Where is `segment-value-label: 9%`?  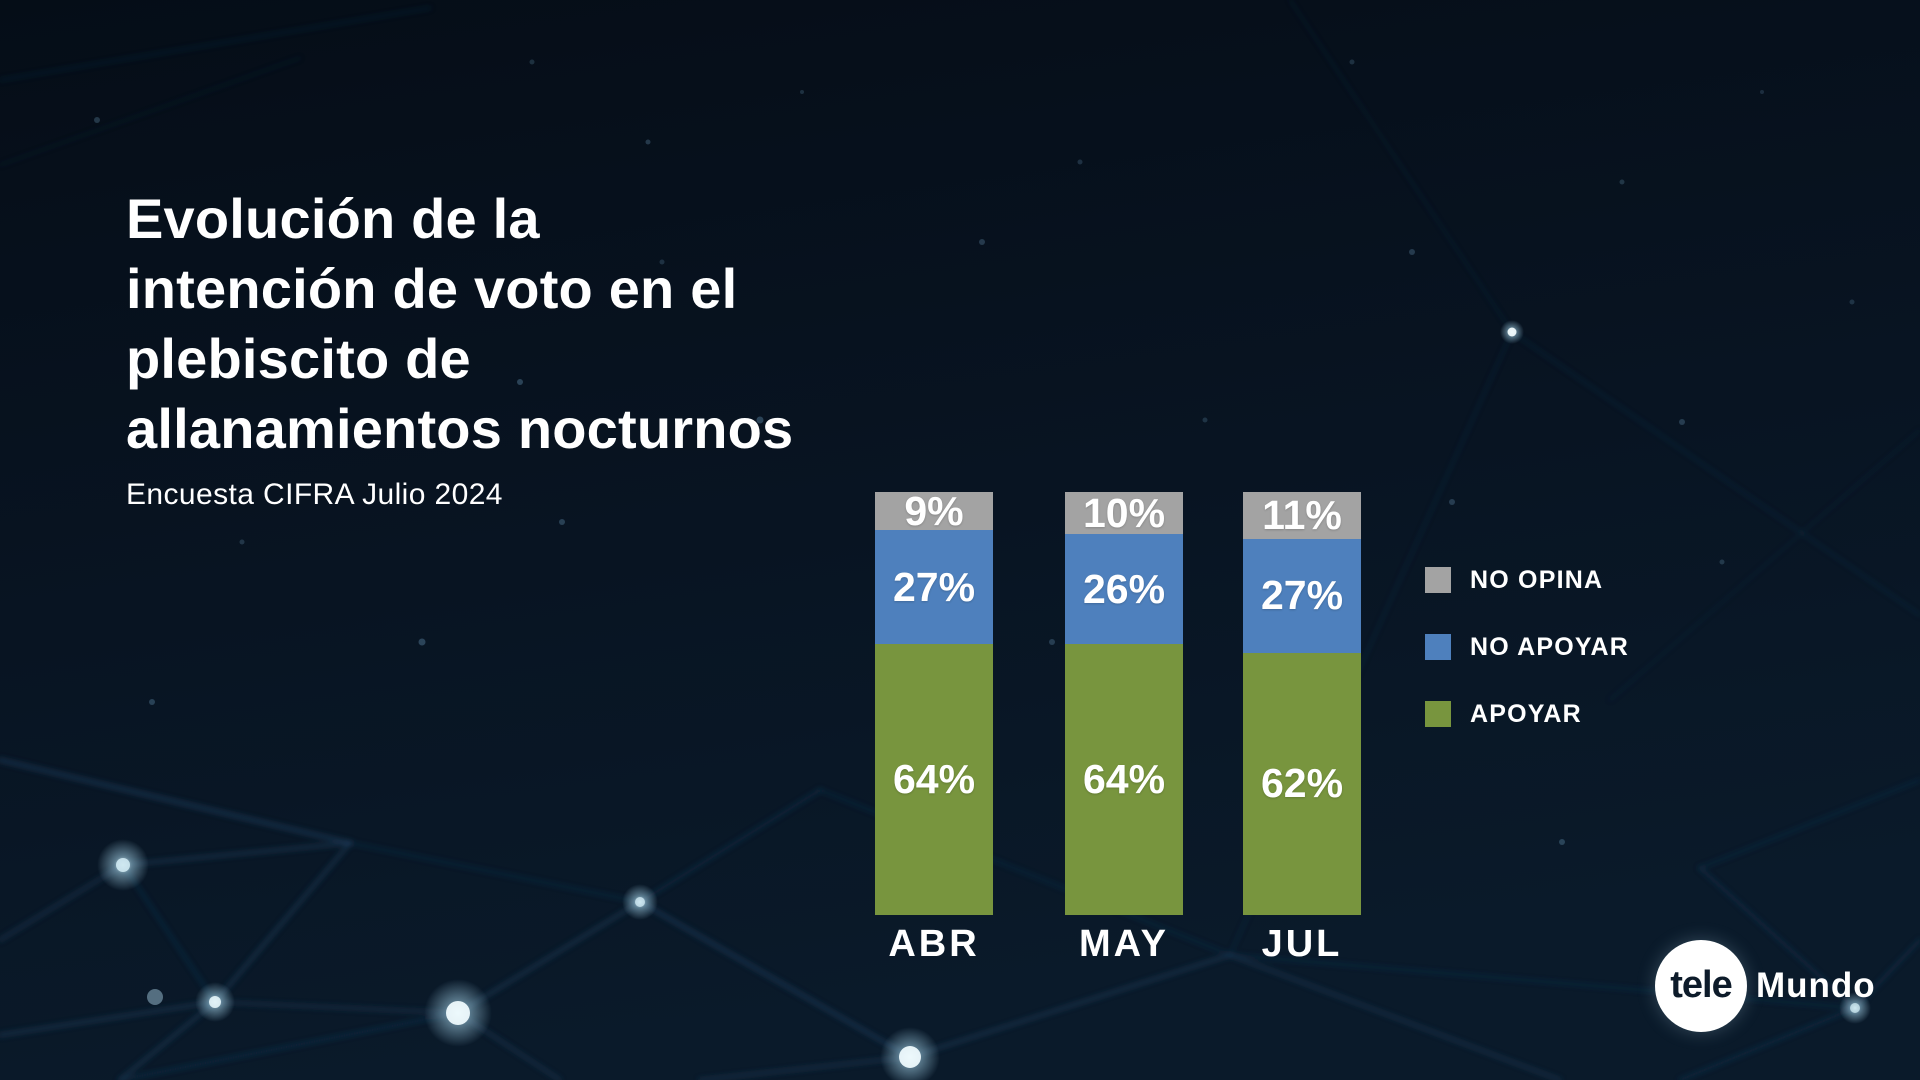 segment-value-label: 9% is located at coordinates (934, 510).